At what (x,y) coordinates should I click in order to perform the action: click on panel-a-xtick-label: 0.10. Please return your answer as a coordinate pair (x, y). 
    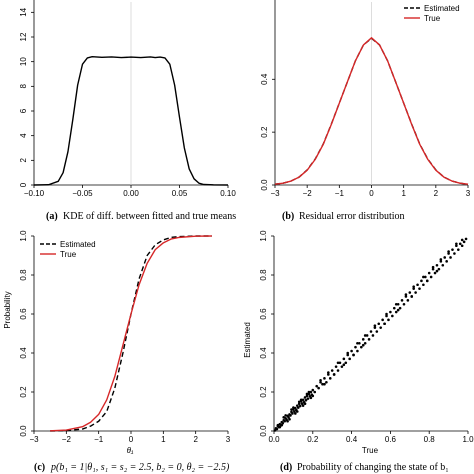
    Looking at the image, I should click on (228, 193).